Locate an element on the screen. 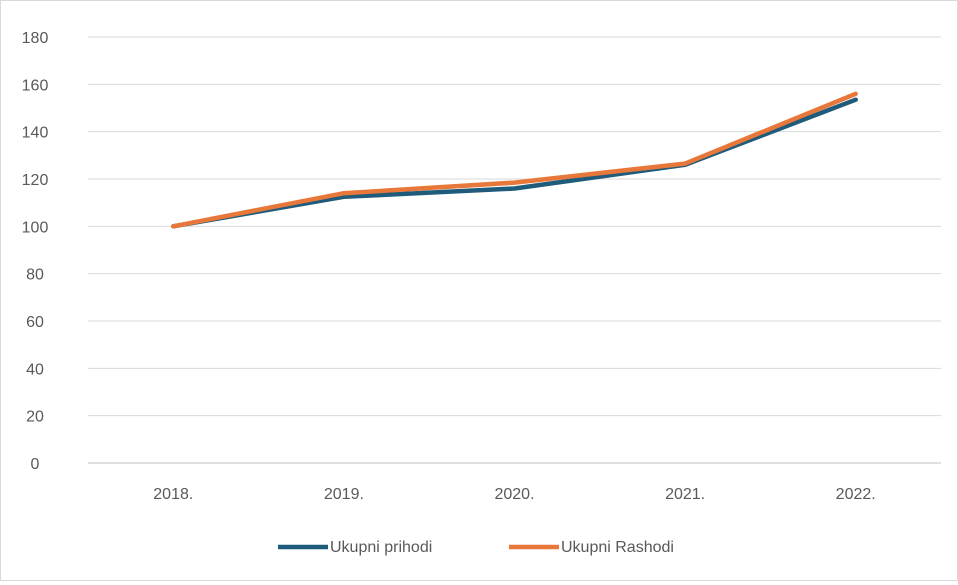  y-tick-label: 140 is located at coordinates (35, 133).